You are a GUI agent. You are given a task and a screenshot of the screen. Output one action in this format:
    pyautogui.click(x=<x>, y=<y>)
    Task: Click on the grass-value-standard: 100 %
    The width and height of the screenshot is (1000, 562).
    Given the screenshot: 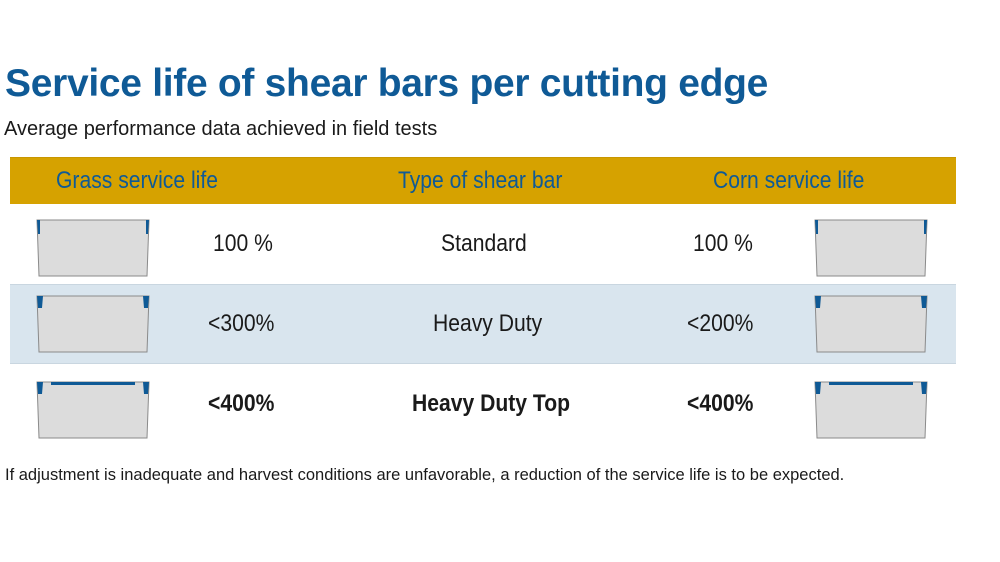 What is the action you would take?
    pyautogui.click(x=243, y=243)
    